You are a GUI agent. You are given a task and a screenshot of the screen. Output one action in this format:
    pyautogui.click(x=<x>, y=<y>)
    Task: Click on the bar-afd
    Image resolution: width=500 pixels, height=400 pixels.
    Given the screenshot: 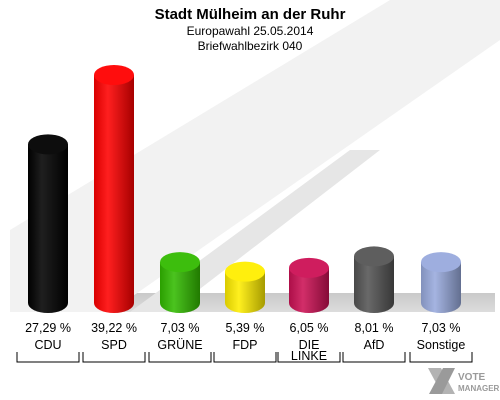 What is the action you would take?
    pyautogui.click(x=374, y=279)
    